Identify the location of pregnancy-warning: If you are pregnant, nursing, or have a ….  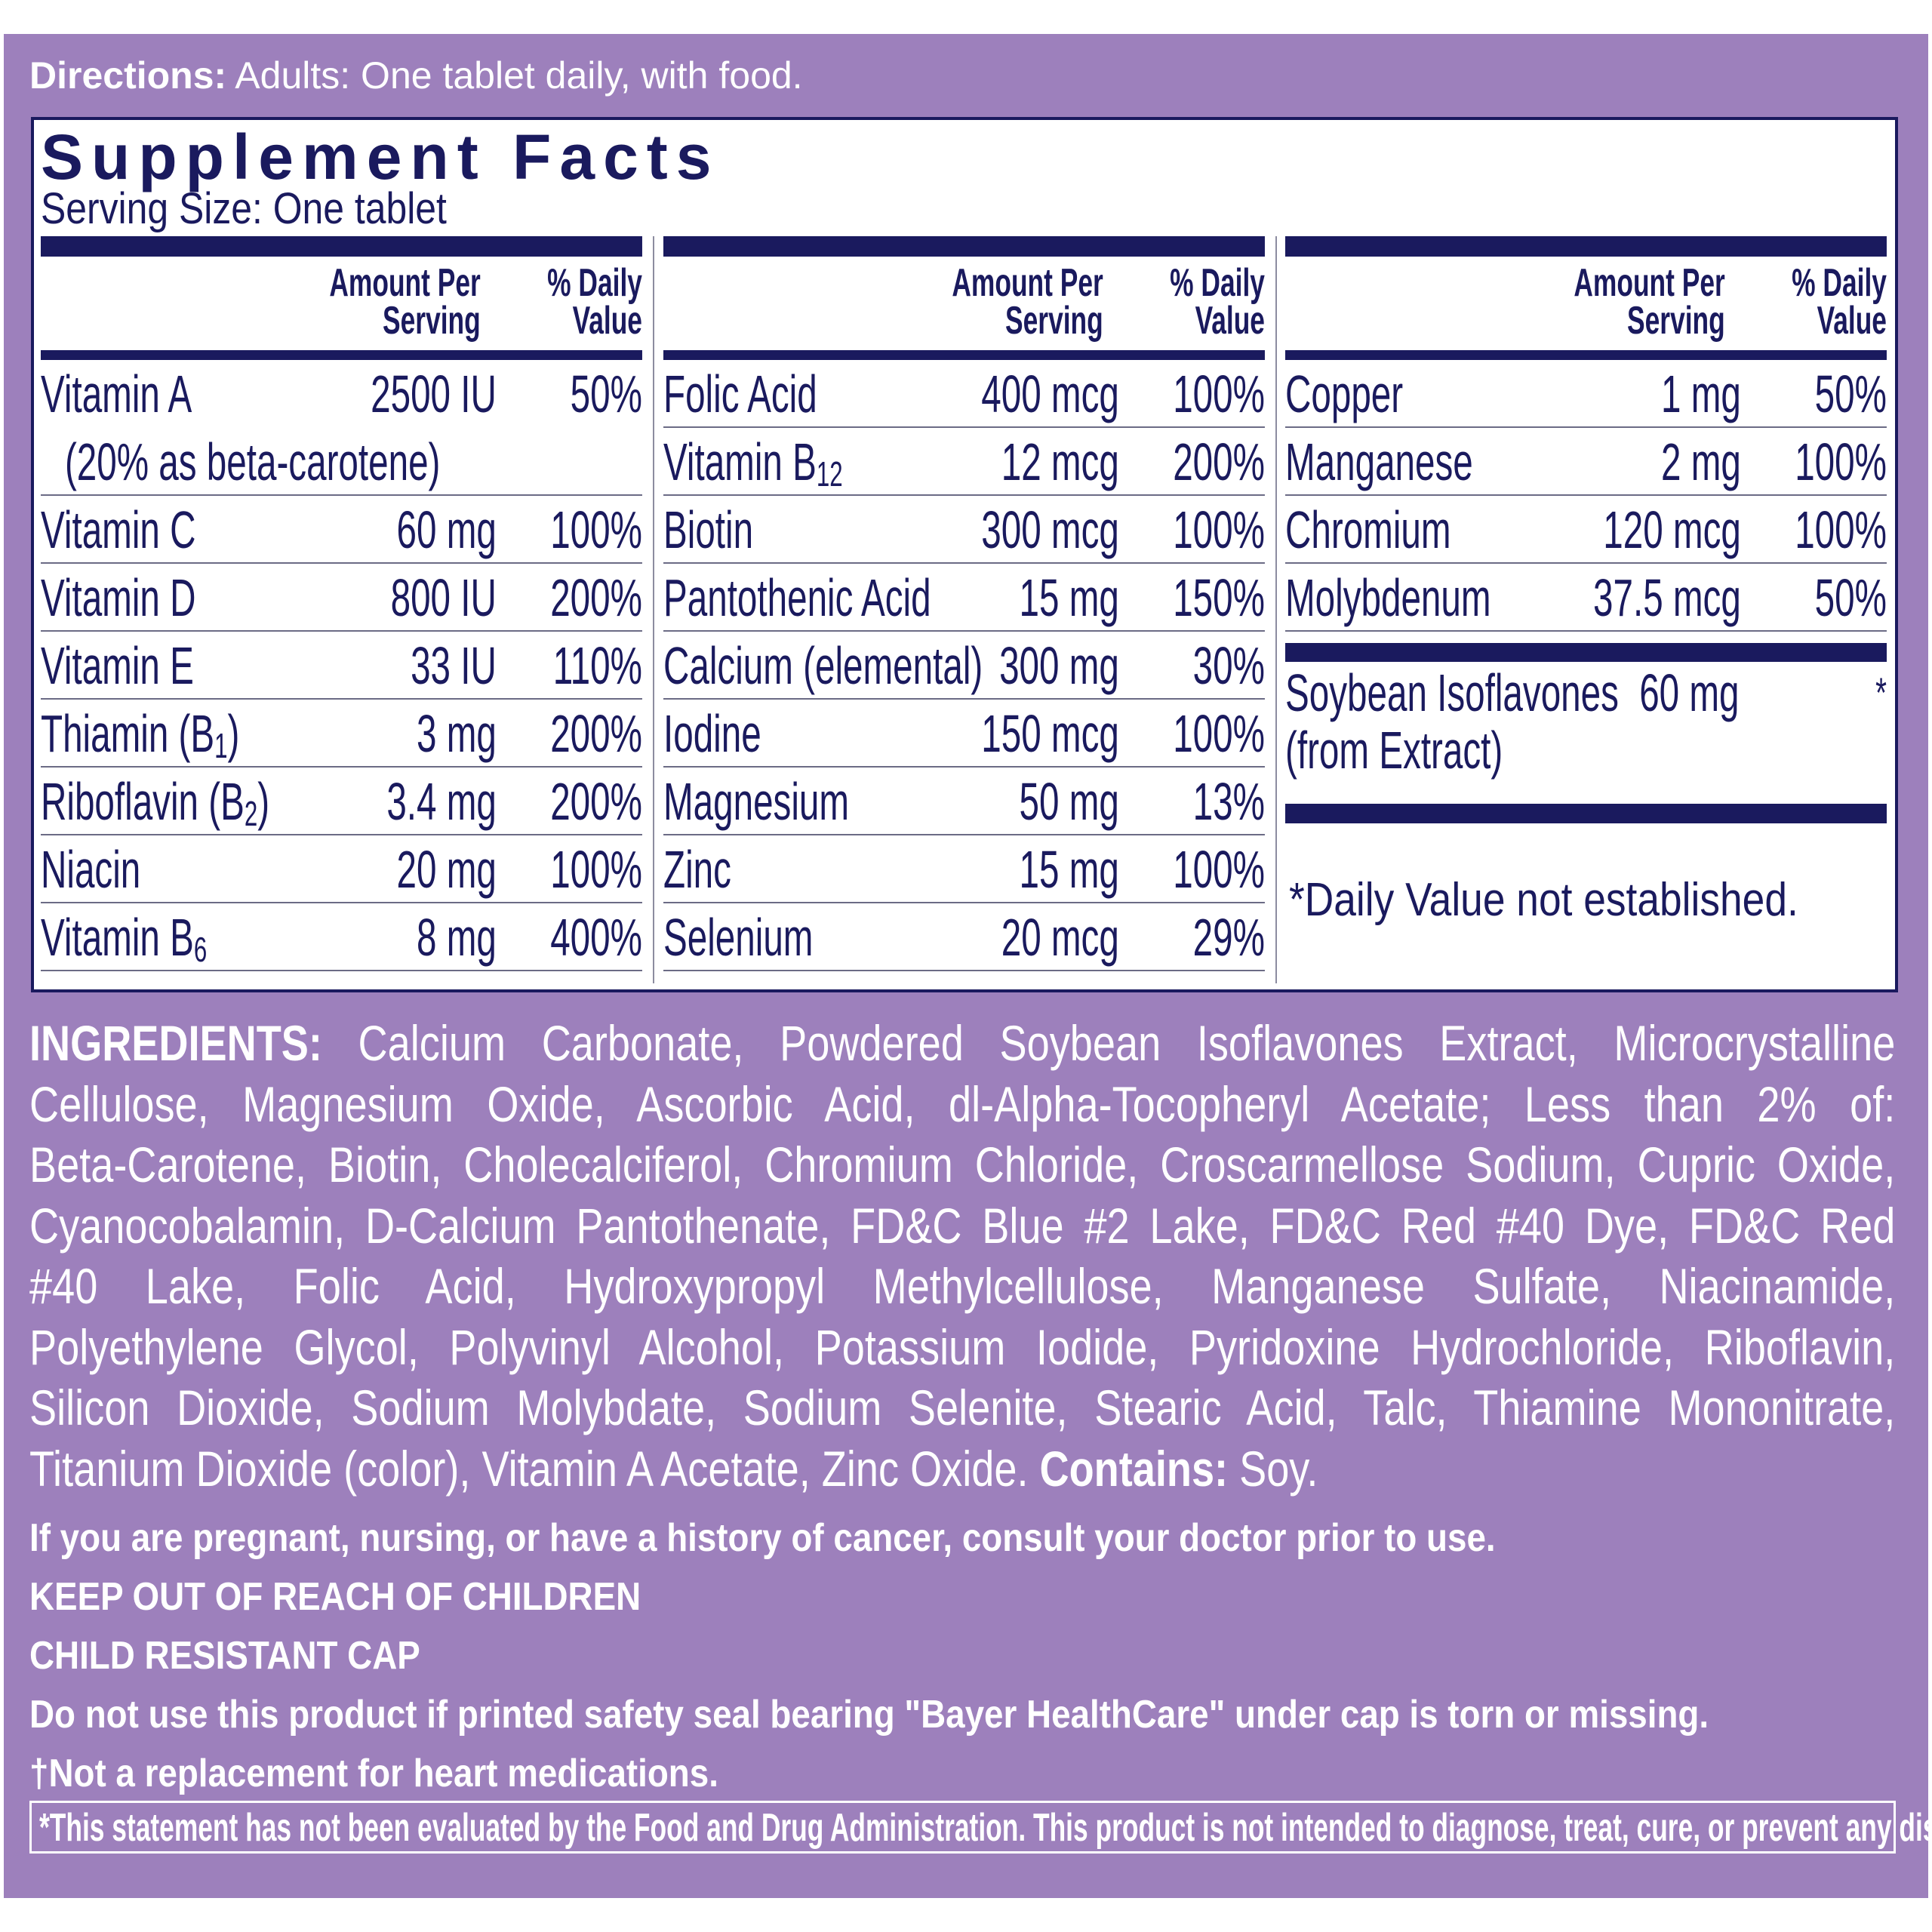
(762, 1538).